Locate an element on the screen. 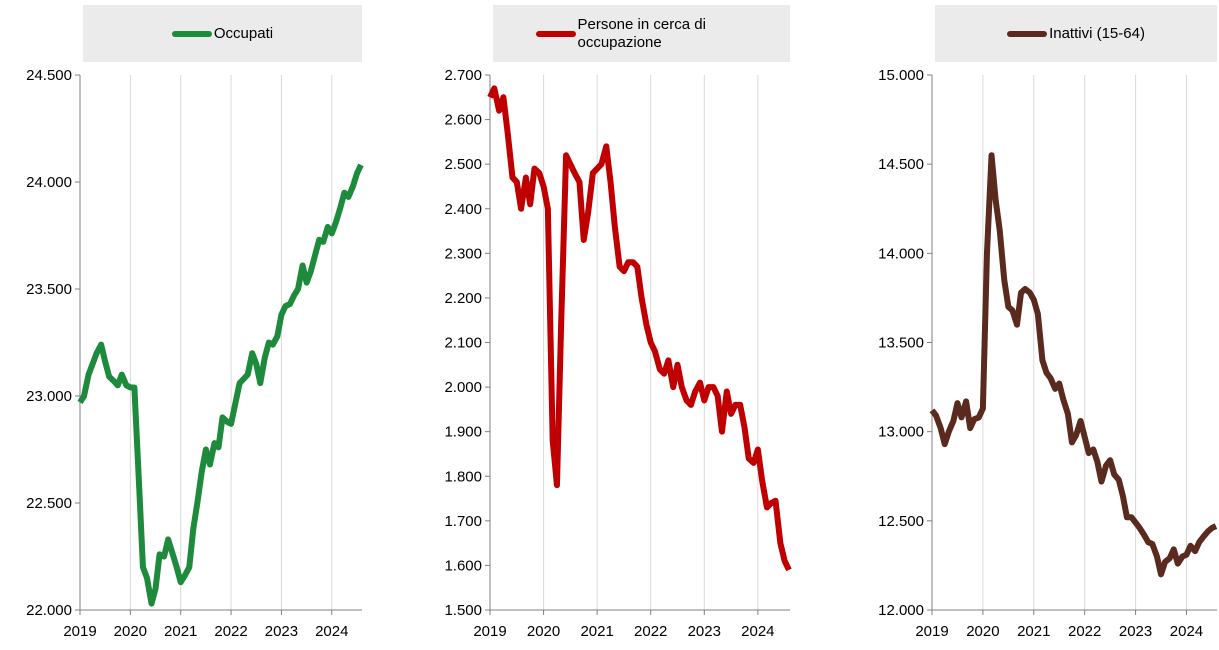 This screenshot has height=650, width=1219. y-tick-label: 2.300 is located at coordinates (463, 253).